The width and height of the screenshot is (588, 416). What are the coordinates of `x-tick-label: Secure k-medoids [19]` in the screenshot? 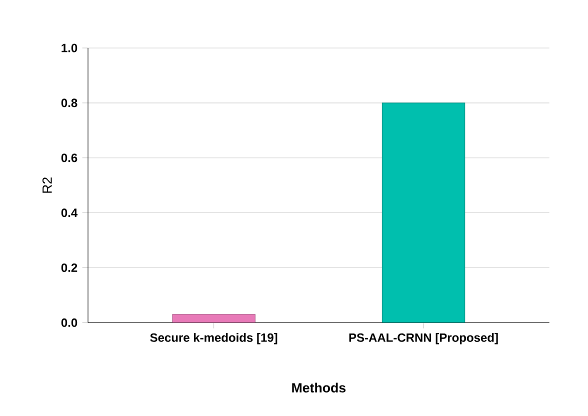 It's located at (214, 338).